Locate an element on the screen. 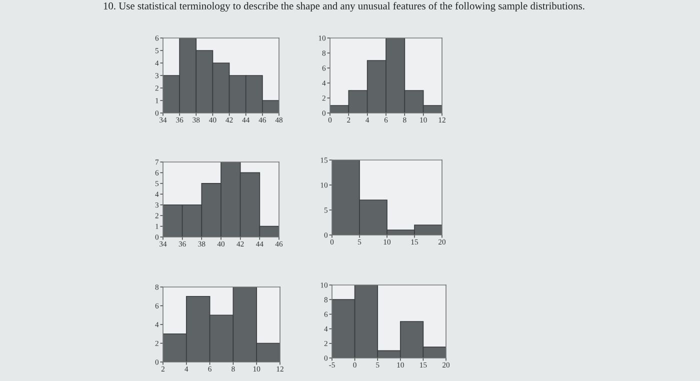 The height and width of the screenshot is (381, 700). text: 10. Use statistical terminology to describe the shape and any unusual features of the following sample distributions. is located at coordinates (344, 7).